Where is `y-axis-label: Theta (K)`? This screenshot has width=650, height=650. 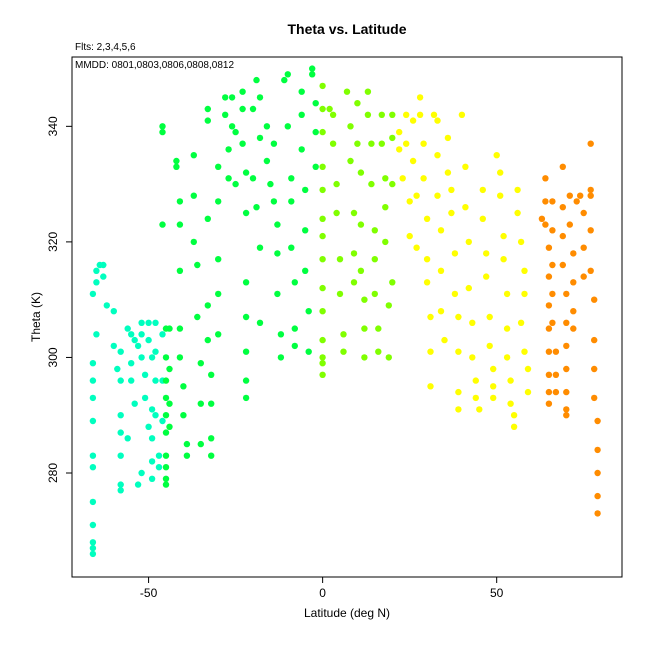
y-axis-label: Theta (K) is located at coordinates (36, 317).